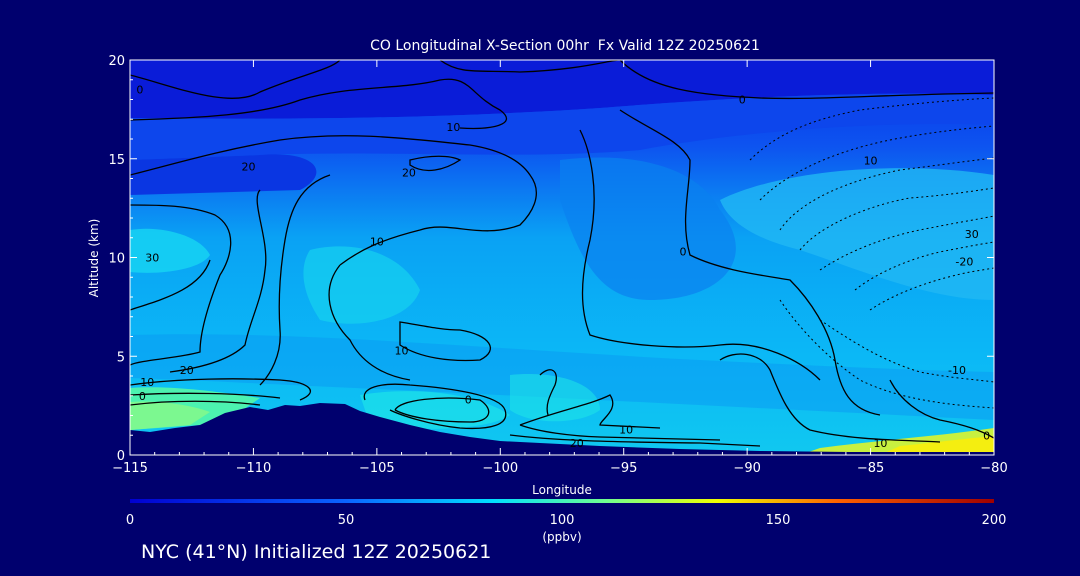 Image resolution: width=1080 pixels, height=576 pixels. Describe the element at coordinates (121, 357) in the screenshot. I see `y-tick-label: 5` at that location.